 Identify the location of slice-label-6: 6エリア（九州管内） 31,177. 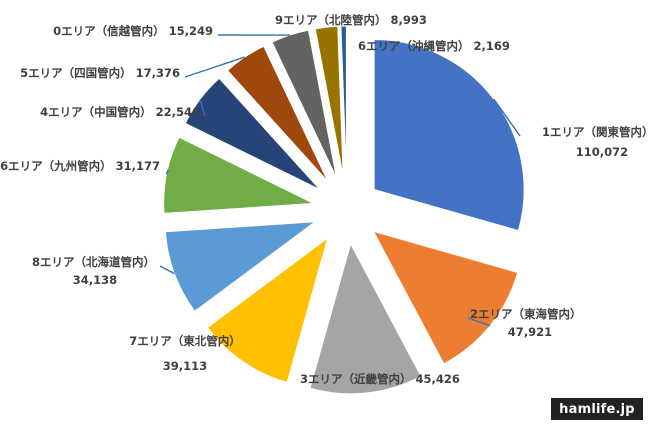
(80, 166).